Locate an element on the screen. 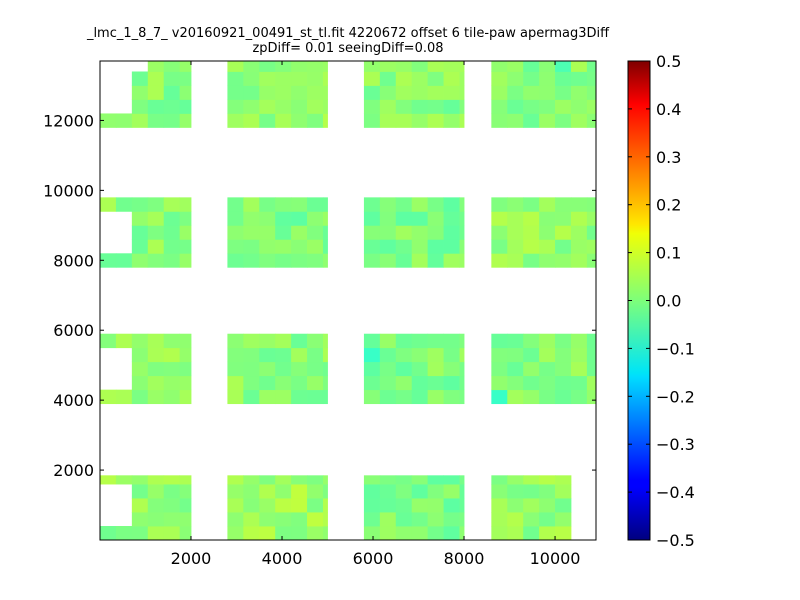  colorbar-tick-label: −0.4 is located at coordinates (675, 492).